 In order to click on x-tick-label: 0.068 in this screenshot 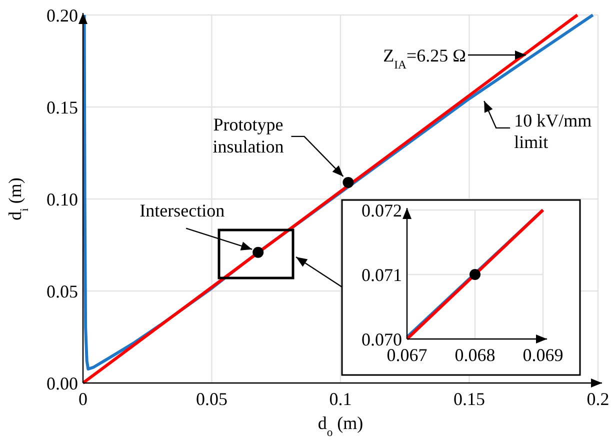, I will do `click(475, 355)`.